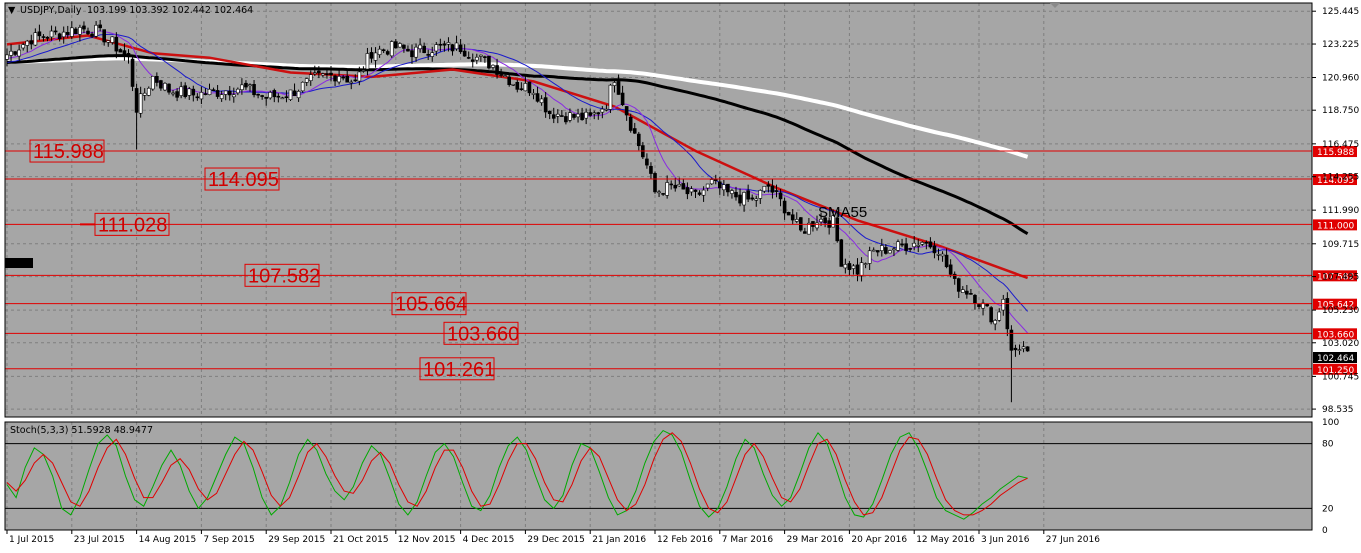 This screenshot has width=1361, height=553. What do you see at coordinates (168, 540) in the screenshot?
I see `x-tick-label: 14 Aug 2015` at bounding box center [168, 540].